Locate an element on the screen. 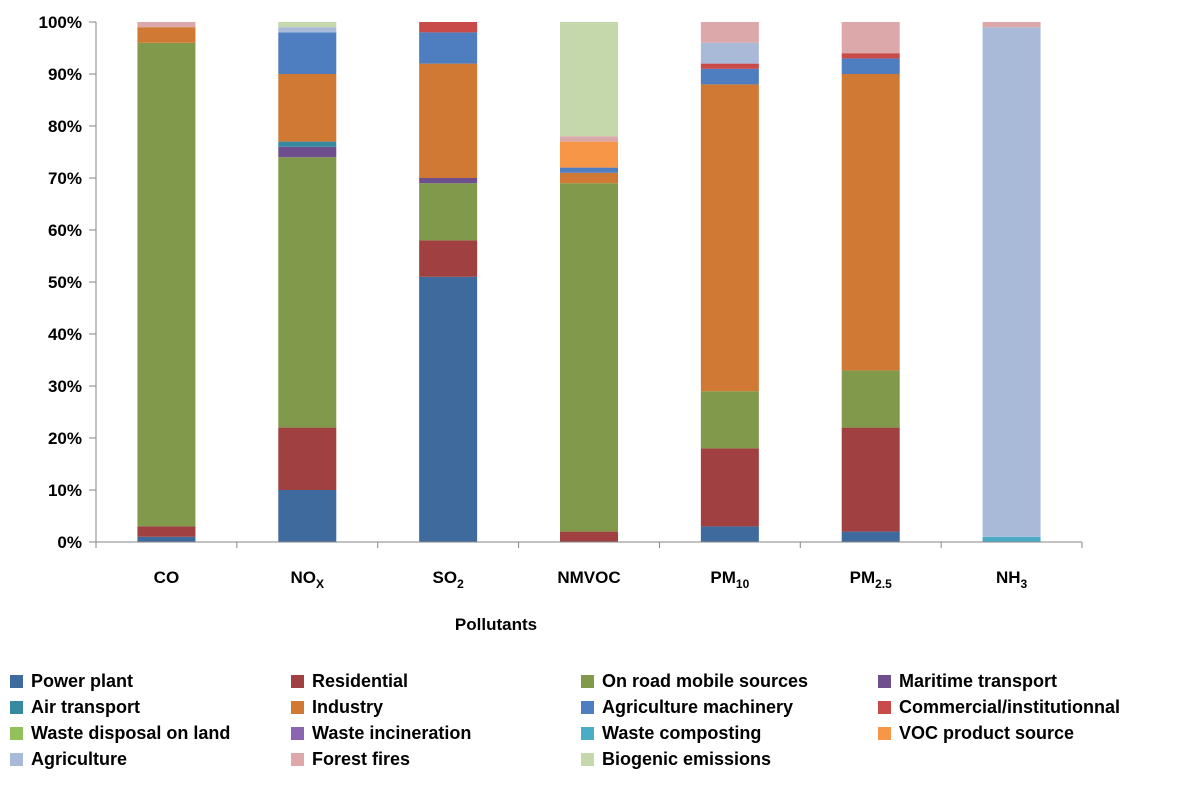 The image size is (1179, 792). legend-item: Agriculture machinery is located at coordinates (729, 707).